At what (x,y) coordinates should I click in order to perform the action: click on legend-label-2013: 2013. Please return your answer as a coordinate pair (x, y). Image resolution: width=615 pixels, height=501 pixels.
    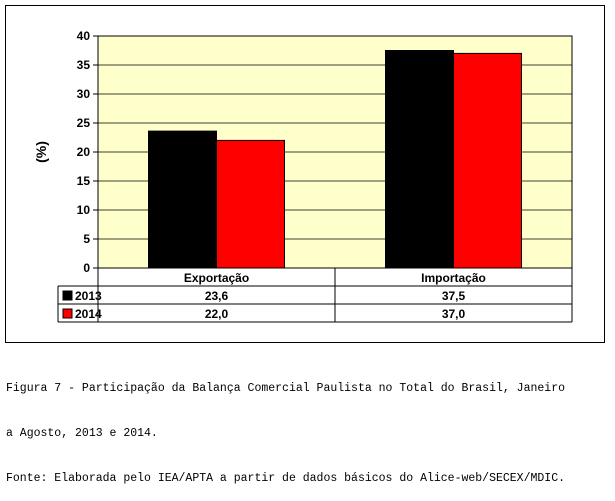
    Looking at the image, I should click on (88, 296).